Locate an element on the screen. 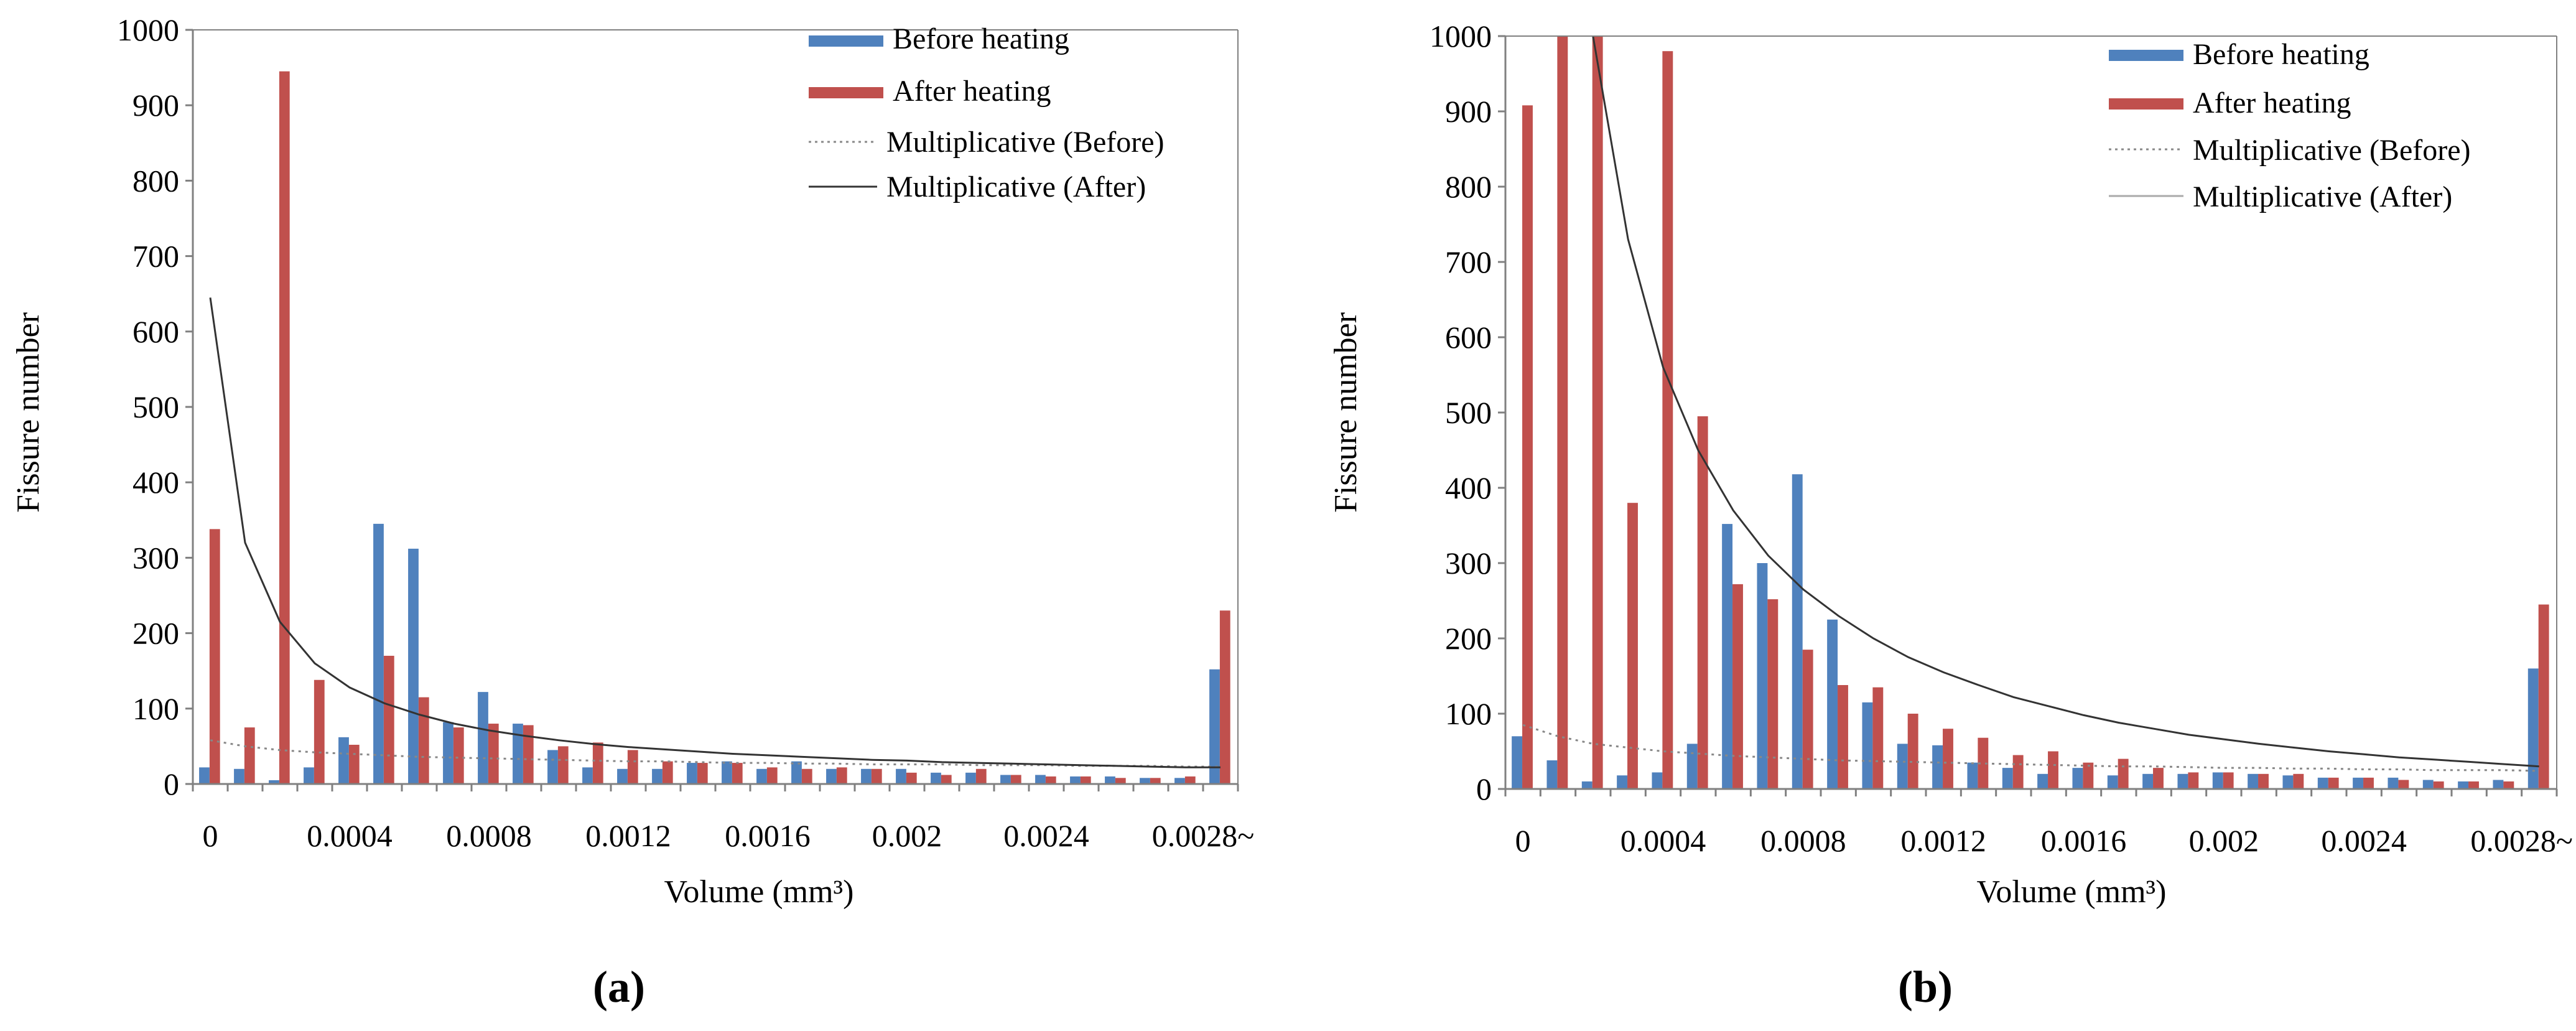 The height and width of the screenshot is (1031, 2576). panel-caption-b: (b) is located at coordinates (1925, 987).